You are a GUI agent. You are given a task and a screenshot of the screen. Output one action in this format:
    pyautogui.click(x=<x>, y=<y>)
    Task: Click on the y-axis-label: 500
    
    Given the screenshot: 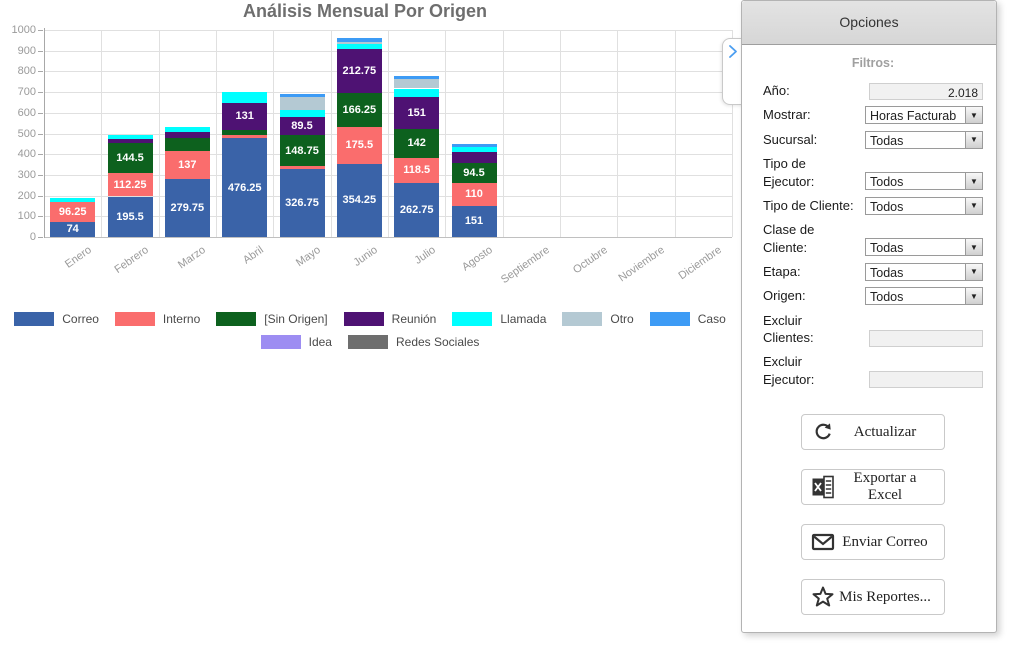 What is the action you would take?
    pyautogui.click(x=26, y=133)
    